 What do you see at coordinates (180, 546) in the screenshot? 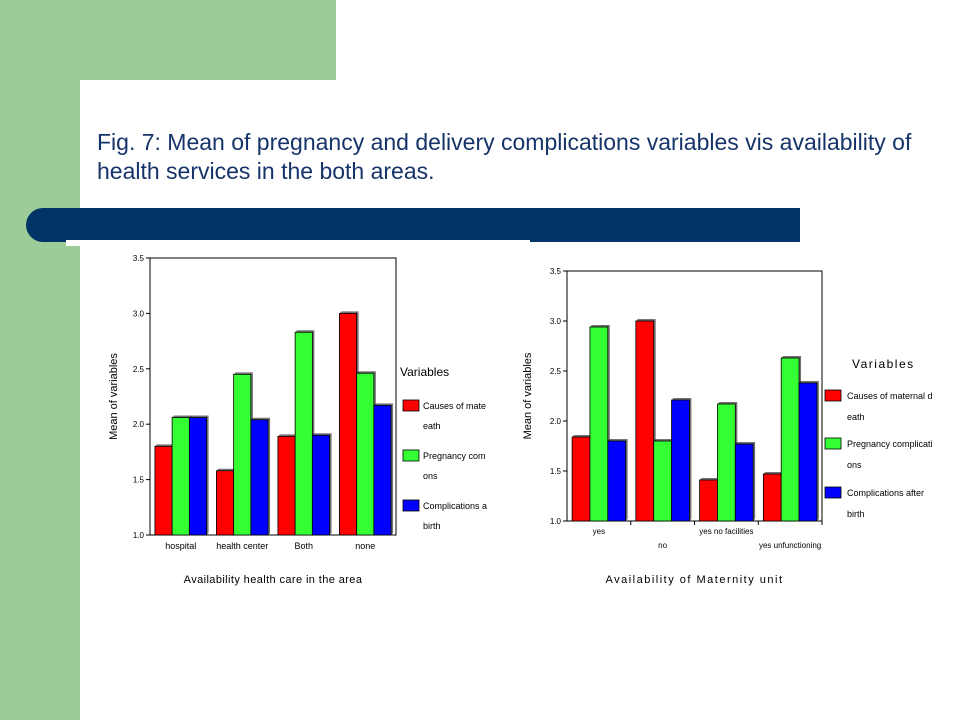
I see `x-tick-label: hospital` at bounding box center [180, 546].